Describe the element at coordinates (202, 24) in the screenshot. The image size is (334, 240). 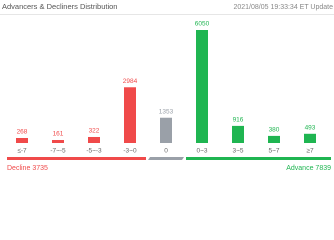
I see `value-label: 6050` at that location.